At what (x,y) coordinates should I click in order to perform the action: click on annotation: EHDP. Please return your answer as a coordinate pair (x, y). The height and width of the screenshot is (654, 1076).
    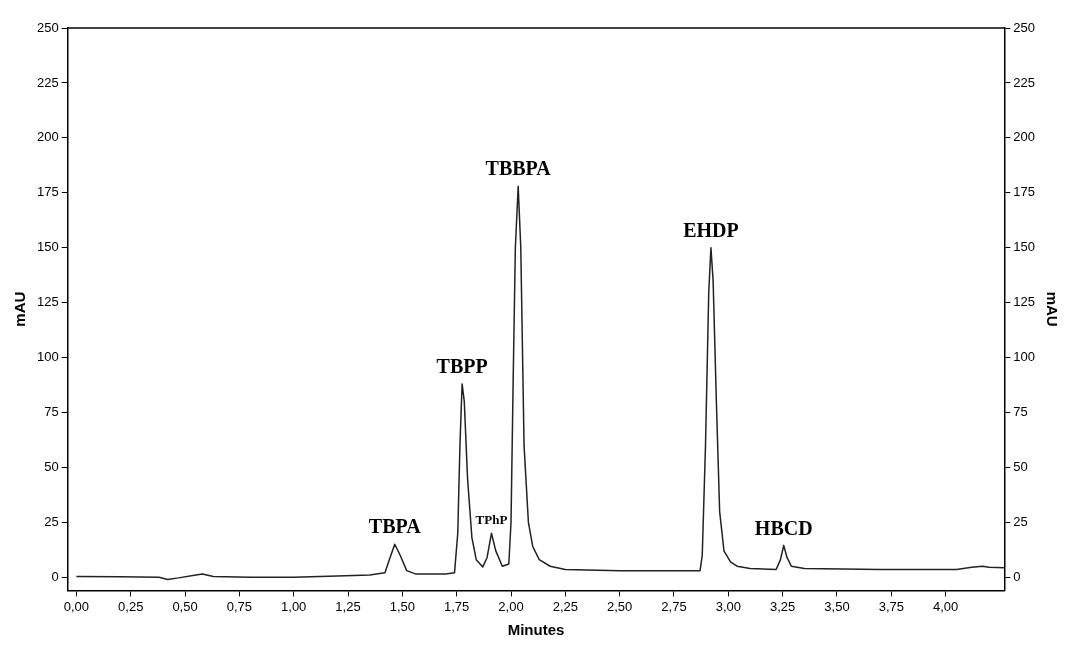
    Looking at the image, I should click on (711, 229).